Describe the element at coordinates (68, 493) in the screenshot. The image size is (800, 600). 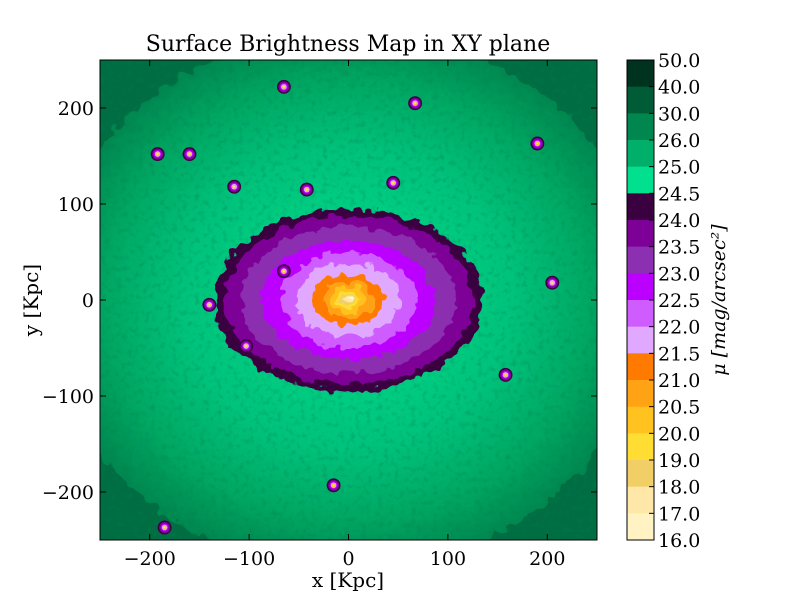
I see `y-tick-label: −200` at that location.